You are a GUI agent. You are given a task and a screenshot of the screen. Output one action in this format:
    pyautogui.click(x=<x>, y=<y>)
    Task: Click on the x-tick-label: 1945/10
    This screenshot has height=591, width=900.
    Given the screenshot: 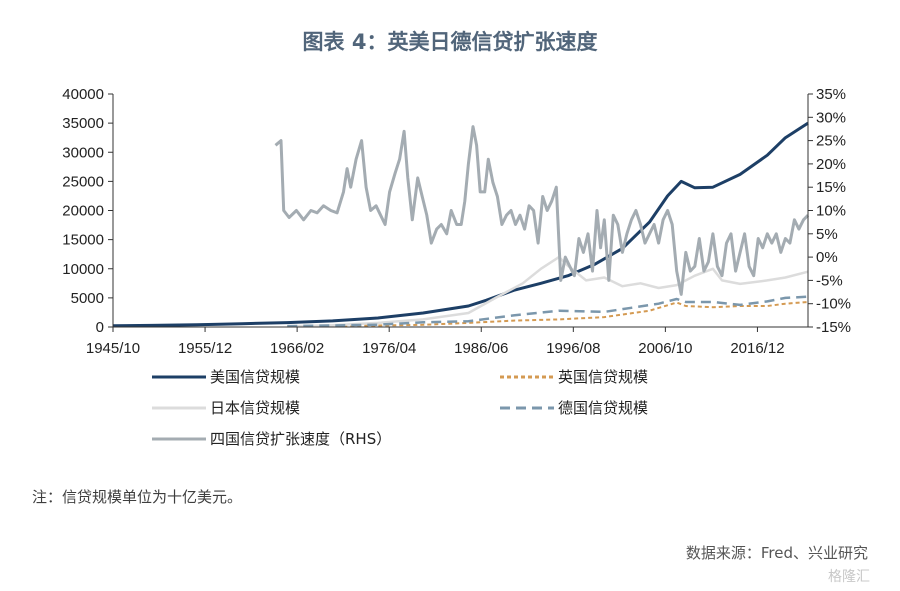 What is the action you would take?
    pyautogui.click(x=113, y=348)
    